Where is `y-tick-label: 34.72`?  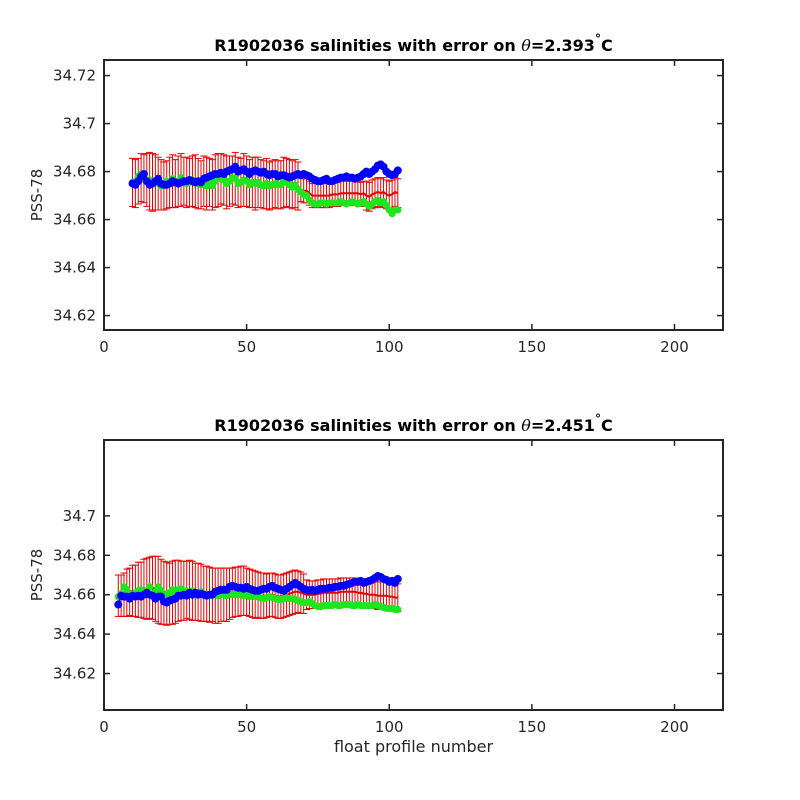 y-tick-label: 34.72 is located at coordinates (74, 76).